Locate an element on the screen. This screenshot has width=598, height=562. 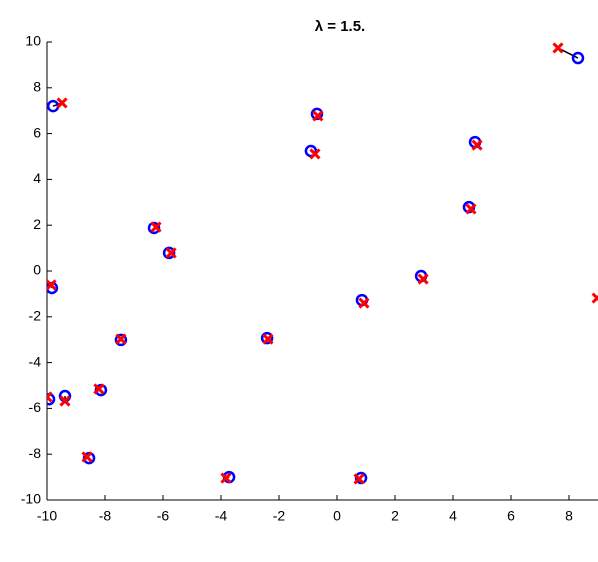
y-tick-label: 0 is located at coordinates (37, 270).